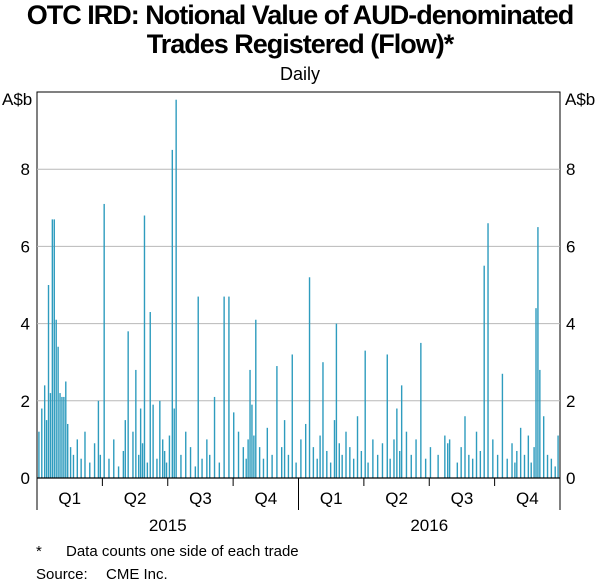 This screenshot has height=584, width=600. I want to click on x-tick-label-year: 2015, so click(168, 525).